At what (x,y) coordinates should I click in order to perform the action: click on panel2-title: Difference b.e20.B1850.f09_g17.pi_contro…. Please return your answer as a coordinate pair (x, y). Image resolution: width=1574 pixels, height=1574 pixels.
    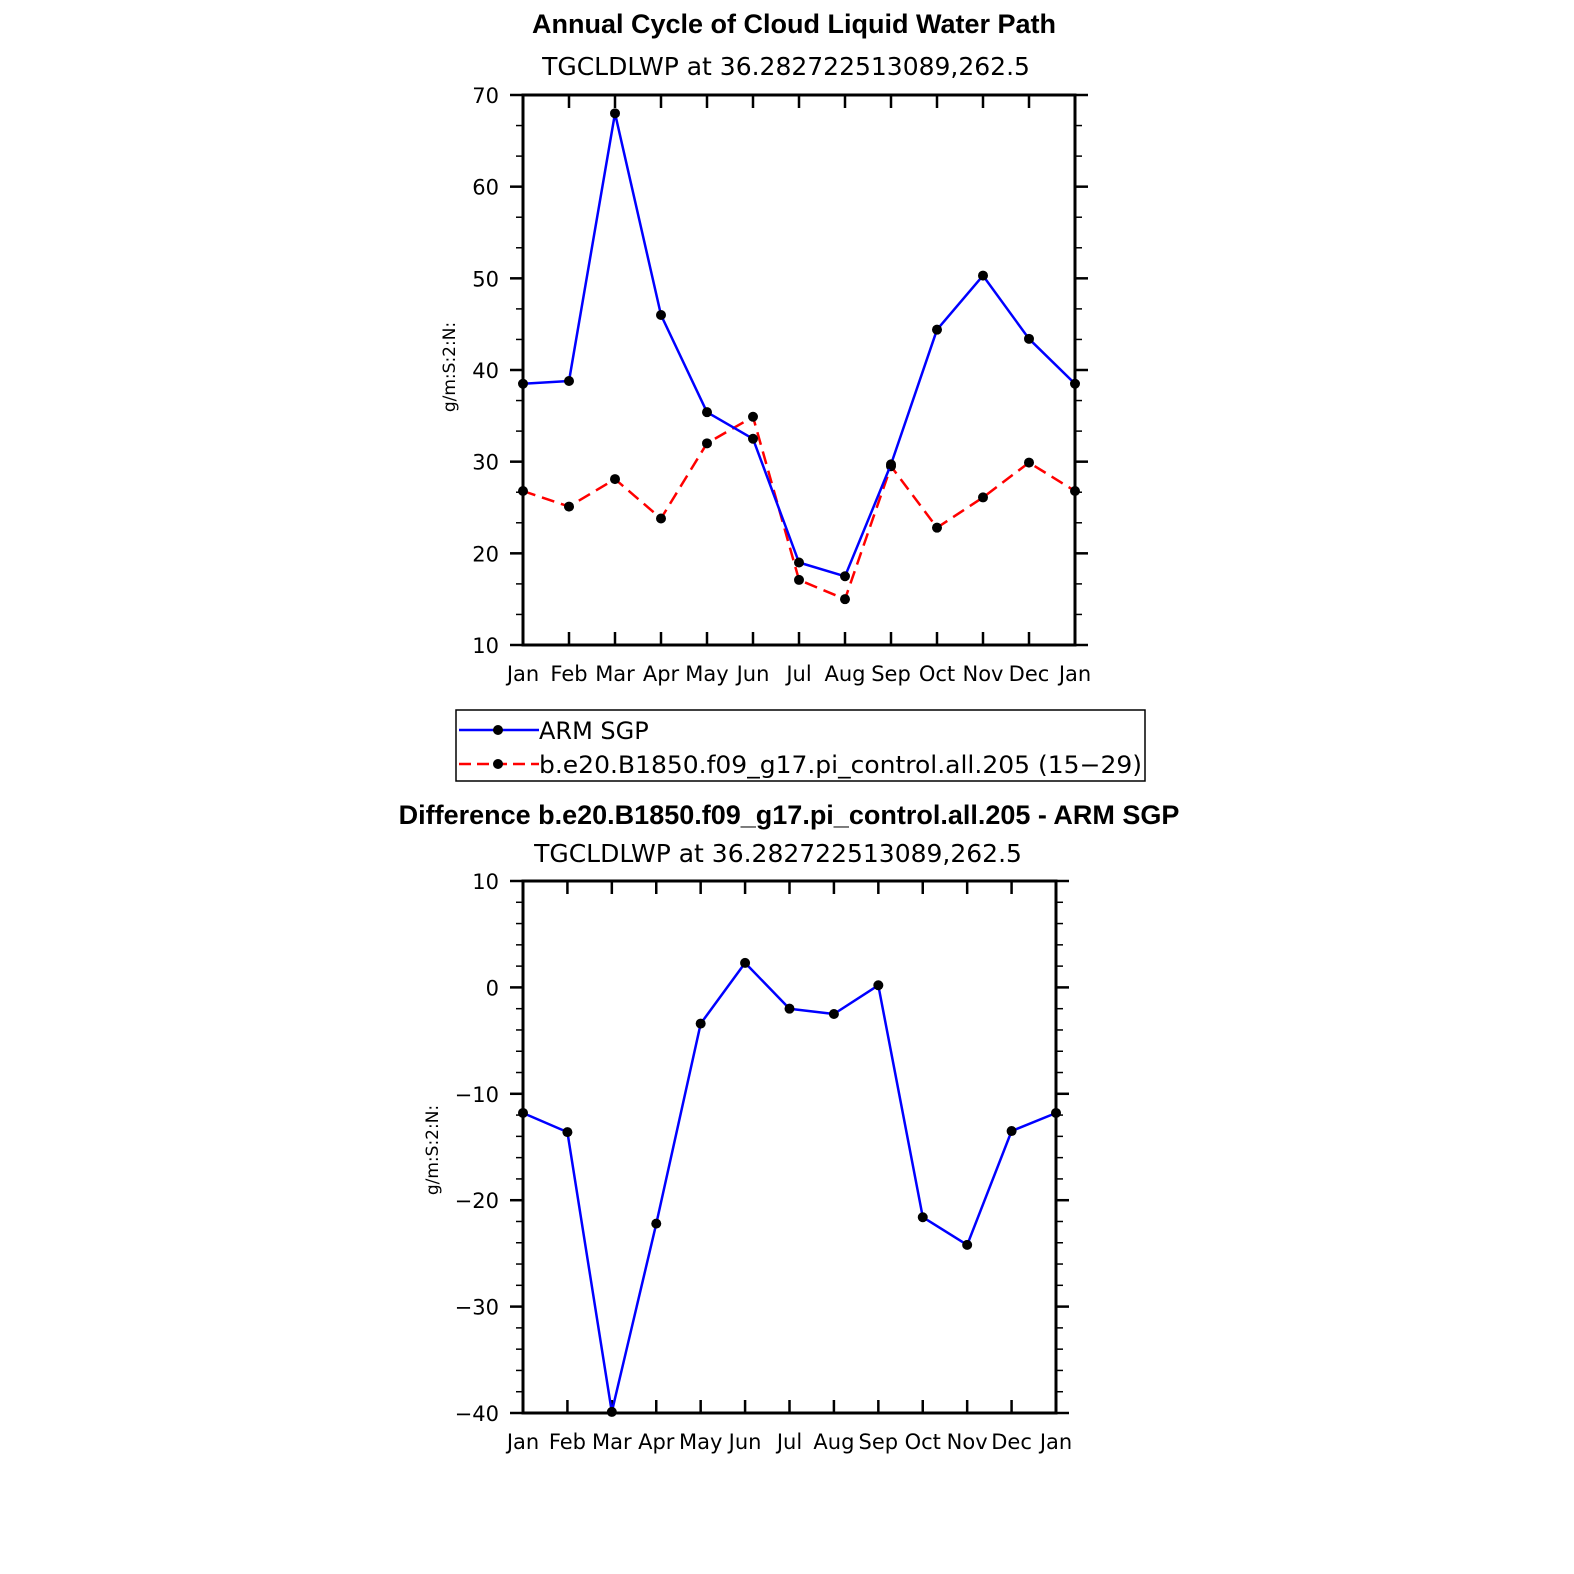
    Looking at the image, I should click on (789, 815).